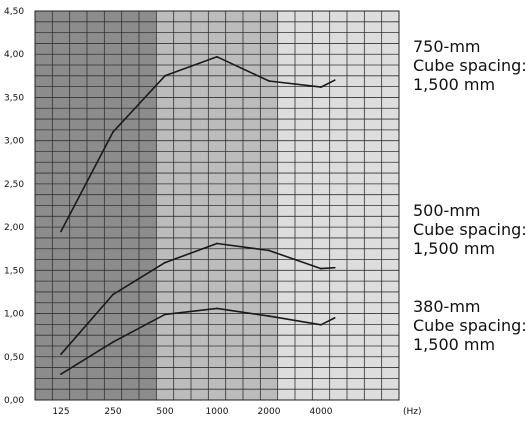 The height and width of the screenshot is (421, 529). Describe the element at coordinates (14, 271) in the screenshot. I see `y-tick-label: 1,50` at that location.